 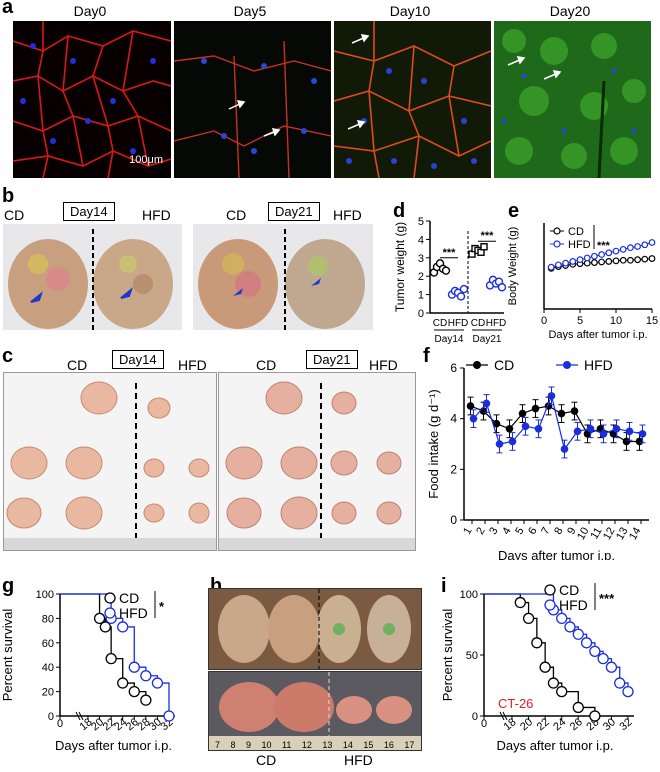 I want to click on d-y-tick-label: 1, so click(x=421, y=296).